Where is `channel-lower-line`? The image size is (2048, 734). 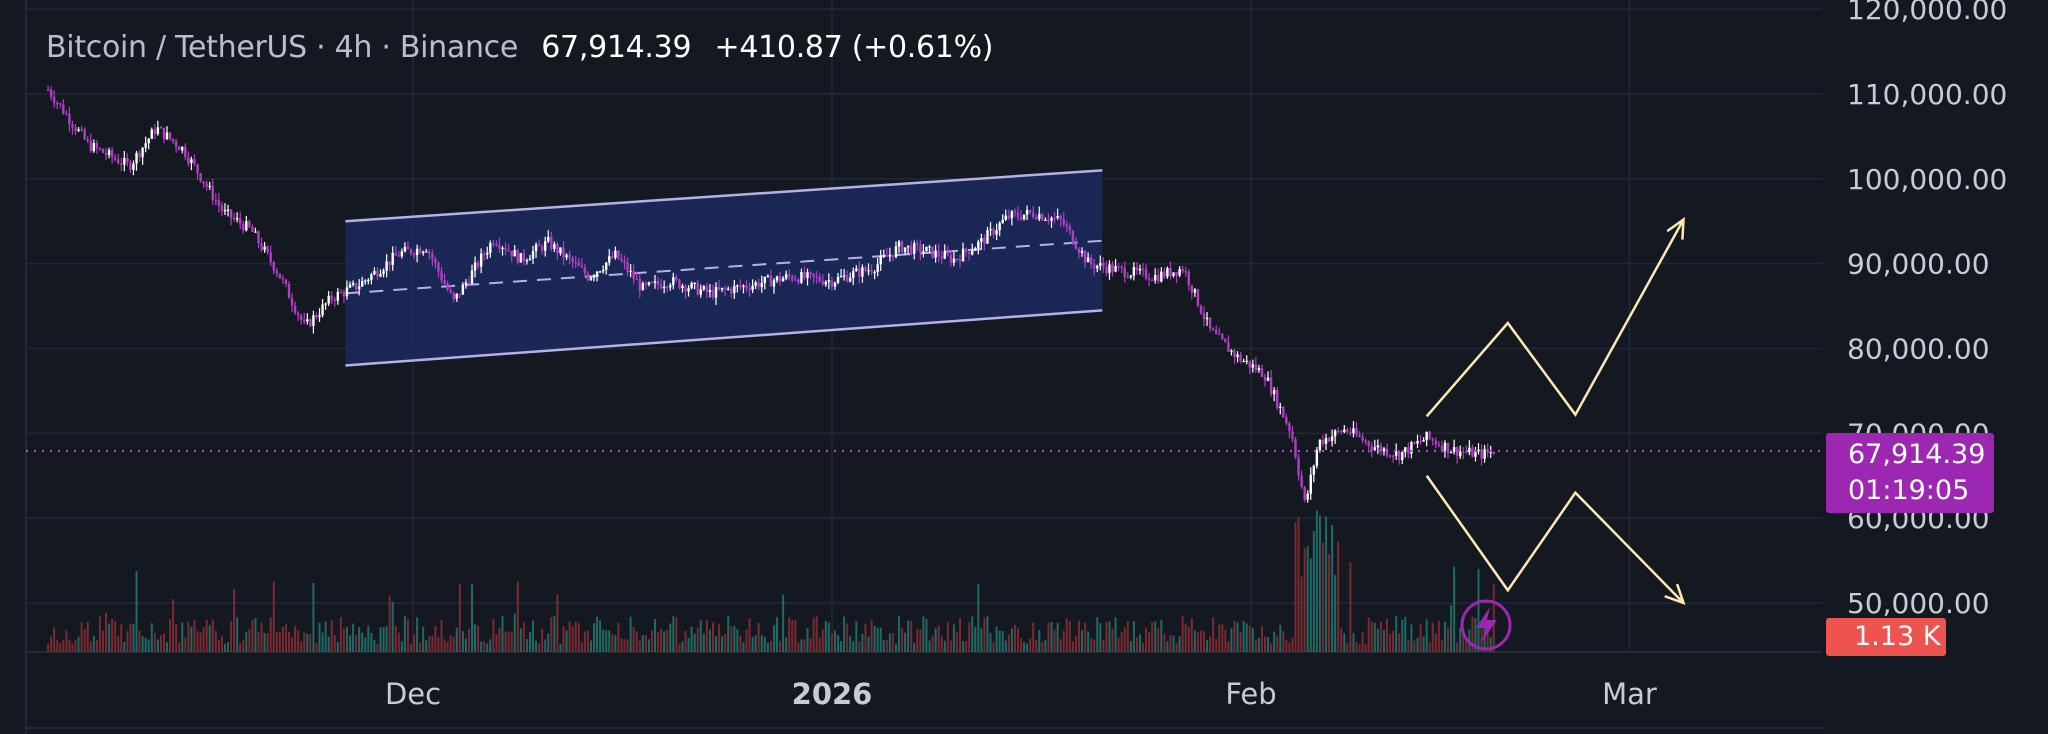
channel-lower-line is located at coordinates (724, 338).